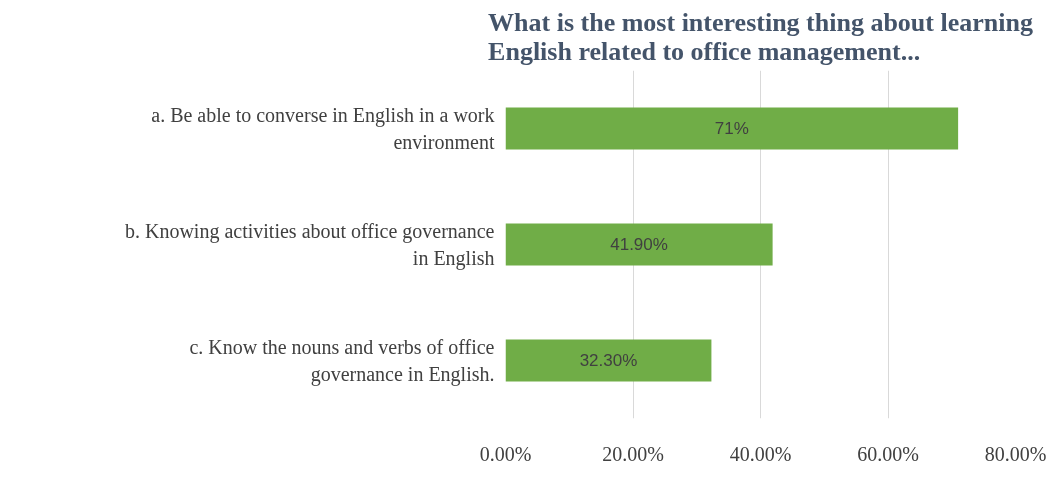 This screenshot has height=484, width=1058. Describe the element at coordinates (323, 128) in the screenshot. I see `y-tick-label: a. Be able to converse in English in a work environment` at that location.